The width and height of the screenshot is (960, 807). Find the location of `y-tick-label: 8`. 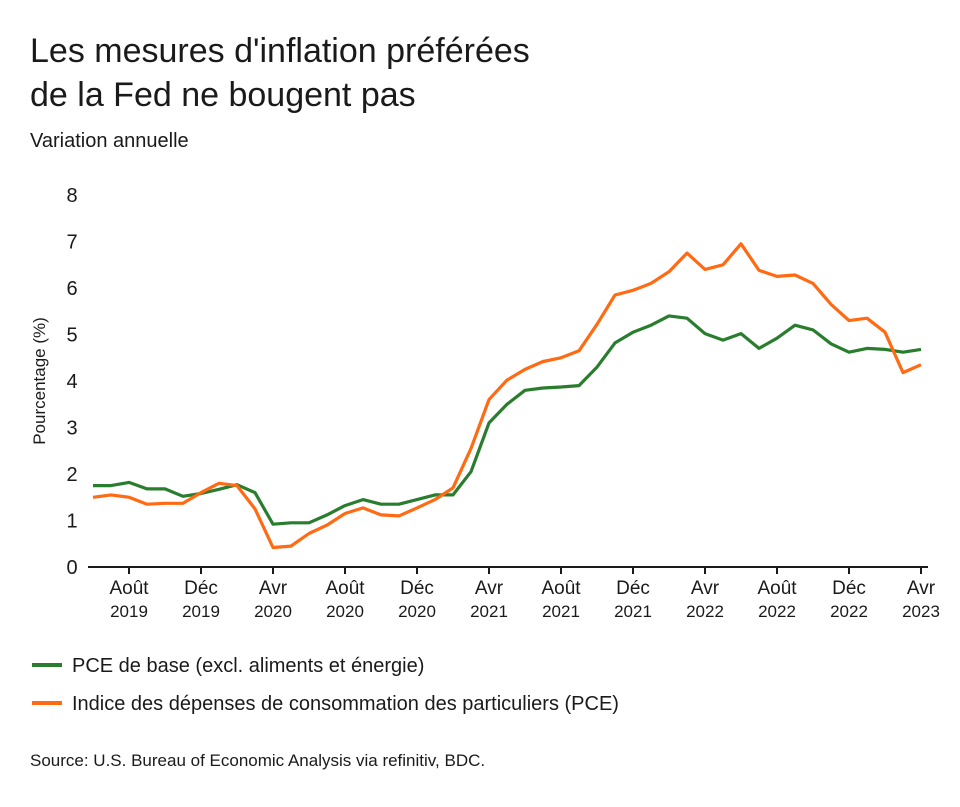

y-tick-label: 8 is located at coordinates (71, 196).